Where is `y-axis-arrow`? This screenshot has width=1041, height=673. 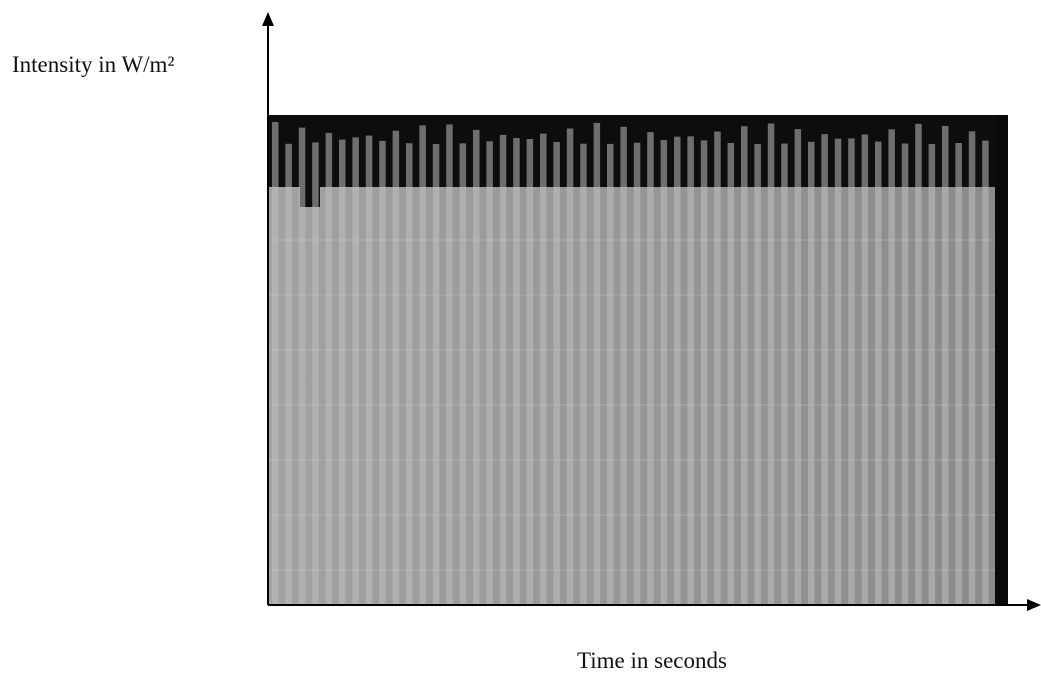
y-axis-arrow is located at coordinates (268, 19).